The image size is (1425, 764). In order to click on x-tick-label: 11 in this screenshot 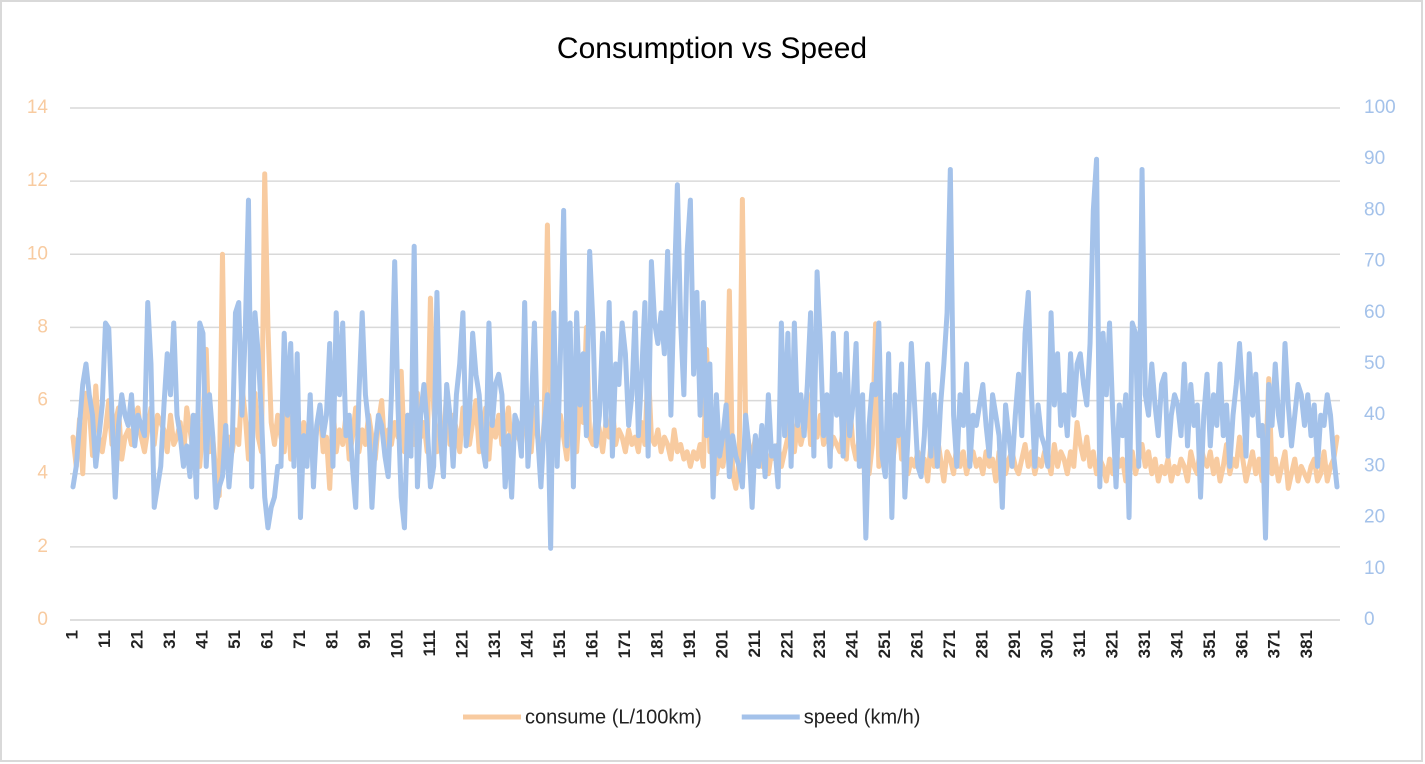, I will do `click(104, 639)`.